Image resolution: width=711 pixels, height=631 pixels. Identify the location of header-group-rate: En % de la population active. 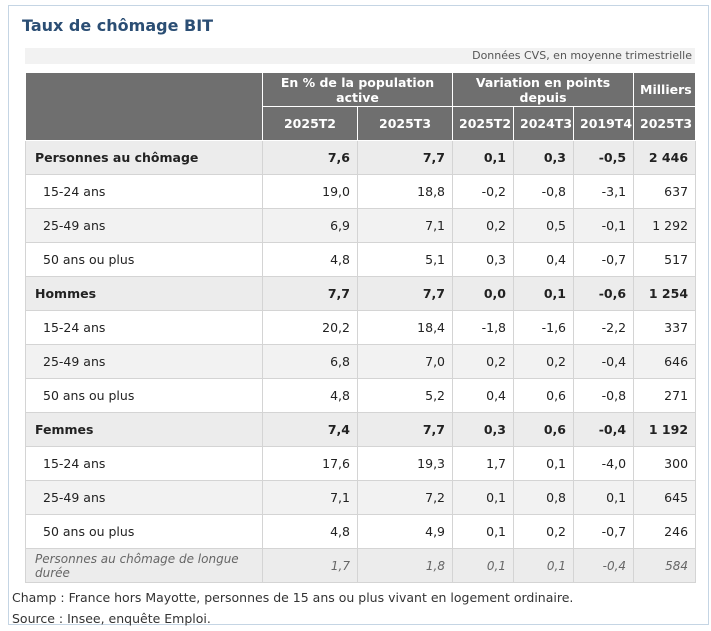
(357, 89).